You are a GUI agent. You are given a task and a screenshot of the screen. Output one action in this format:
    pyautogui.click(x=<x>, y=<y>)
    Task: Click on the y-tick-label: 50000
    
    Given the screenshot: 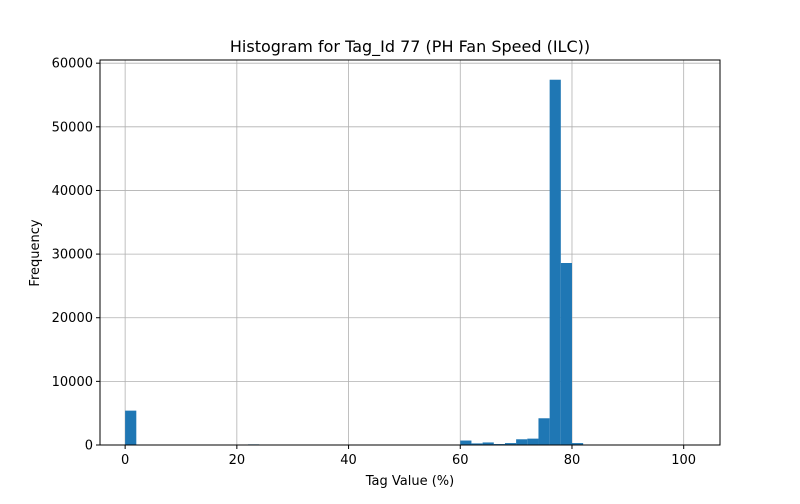 What is the action you would take?
    pyautogui.click(x=72, y=127)
    